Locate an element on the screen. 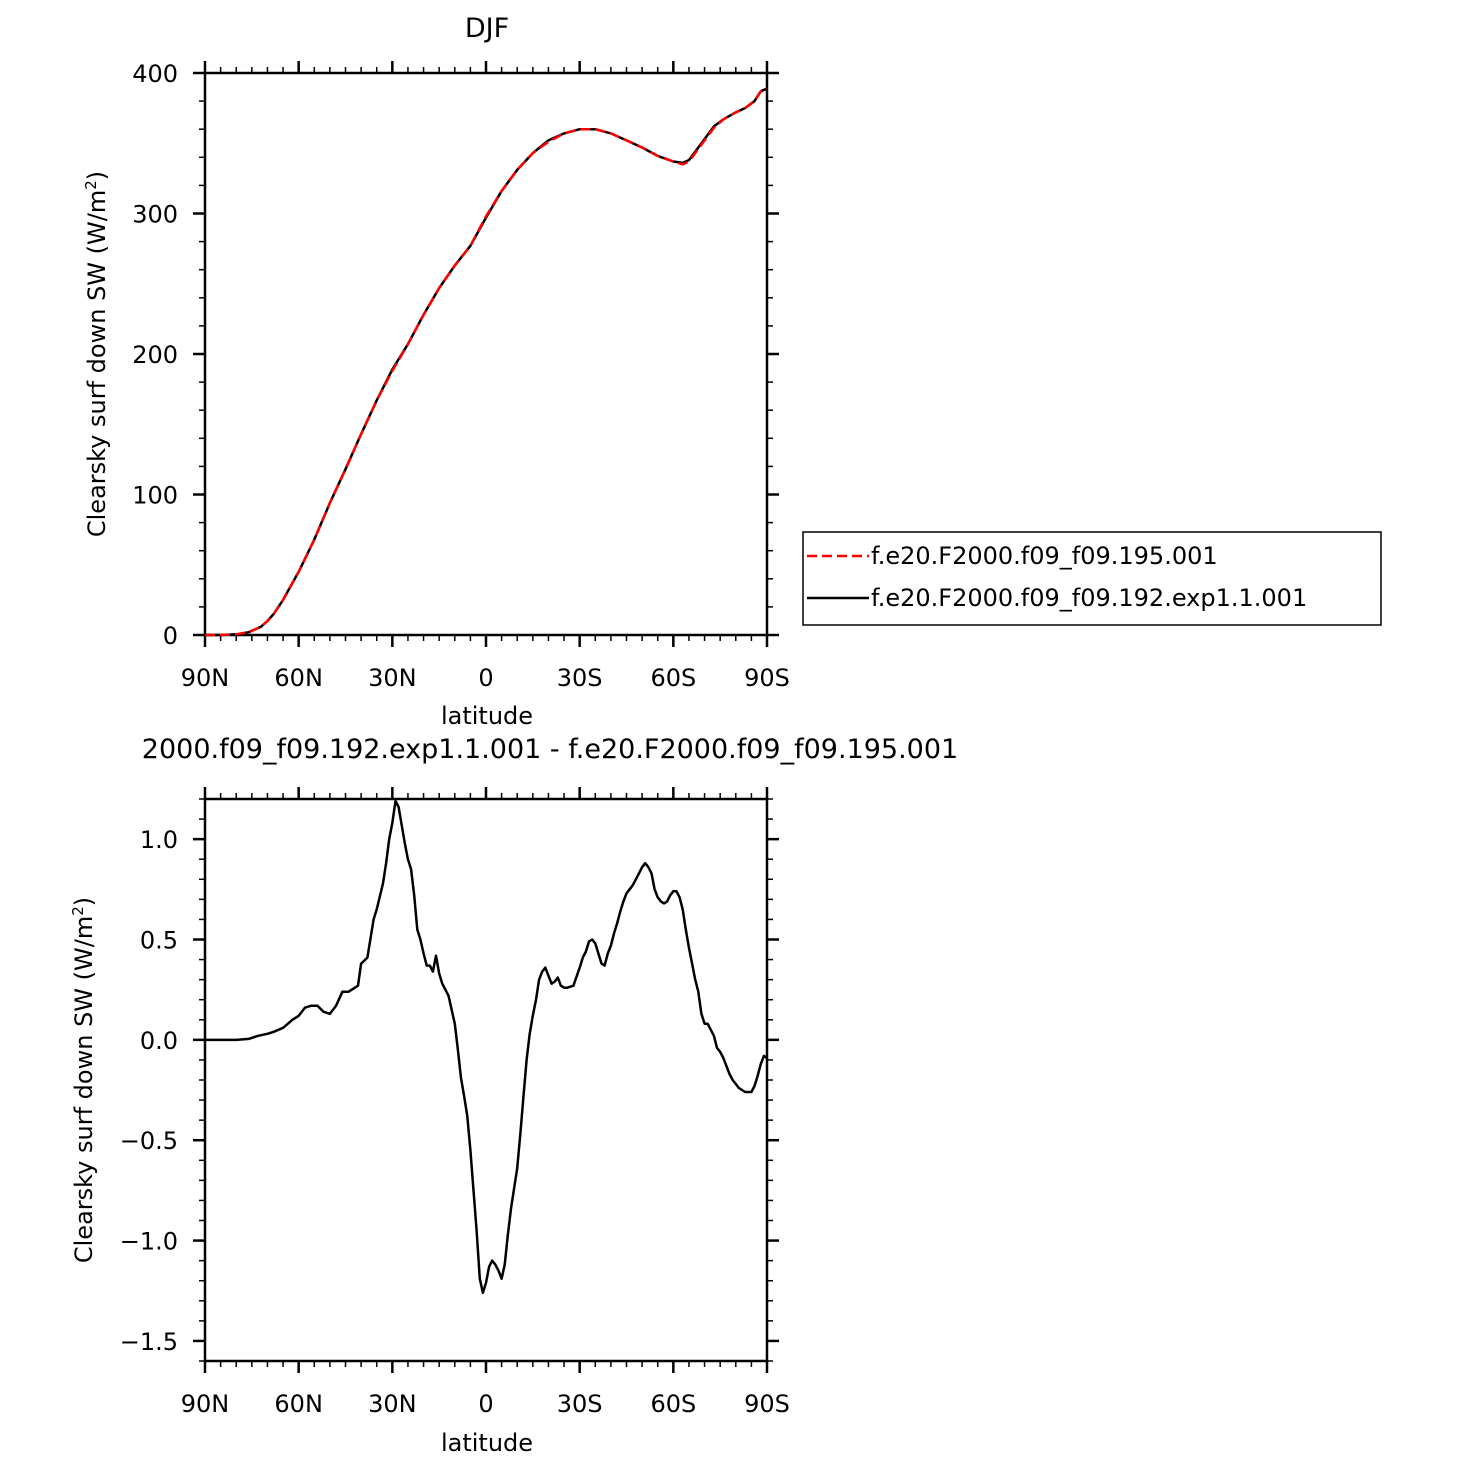  top-plot-frame is located at coordinates (486, 354).